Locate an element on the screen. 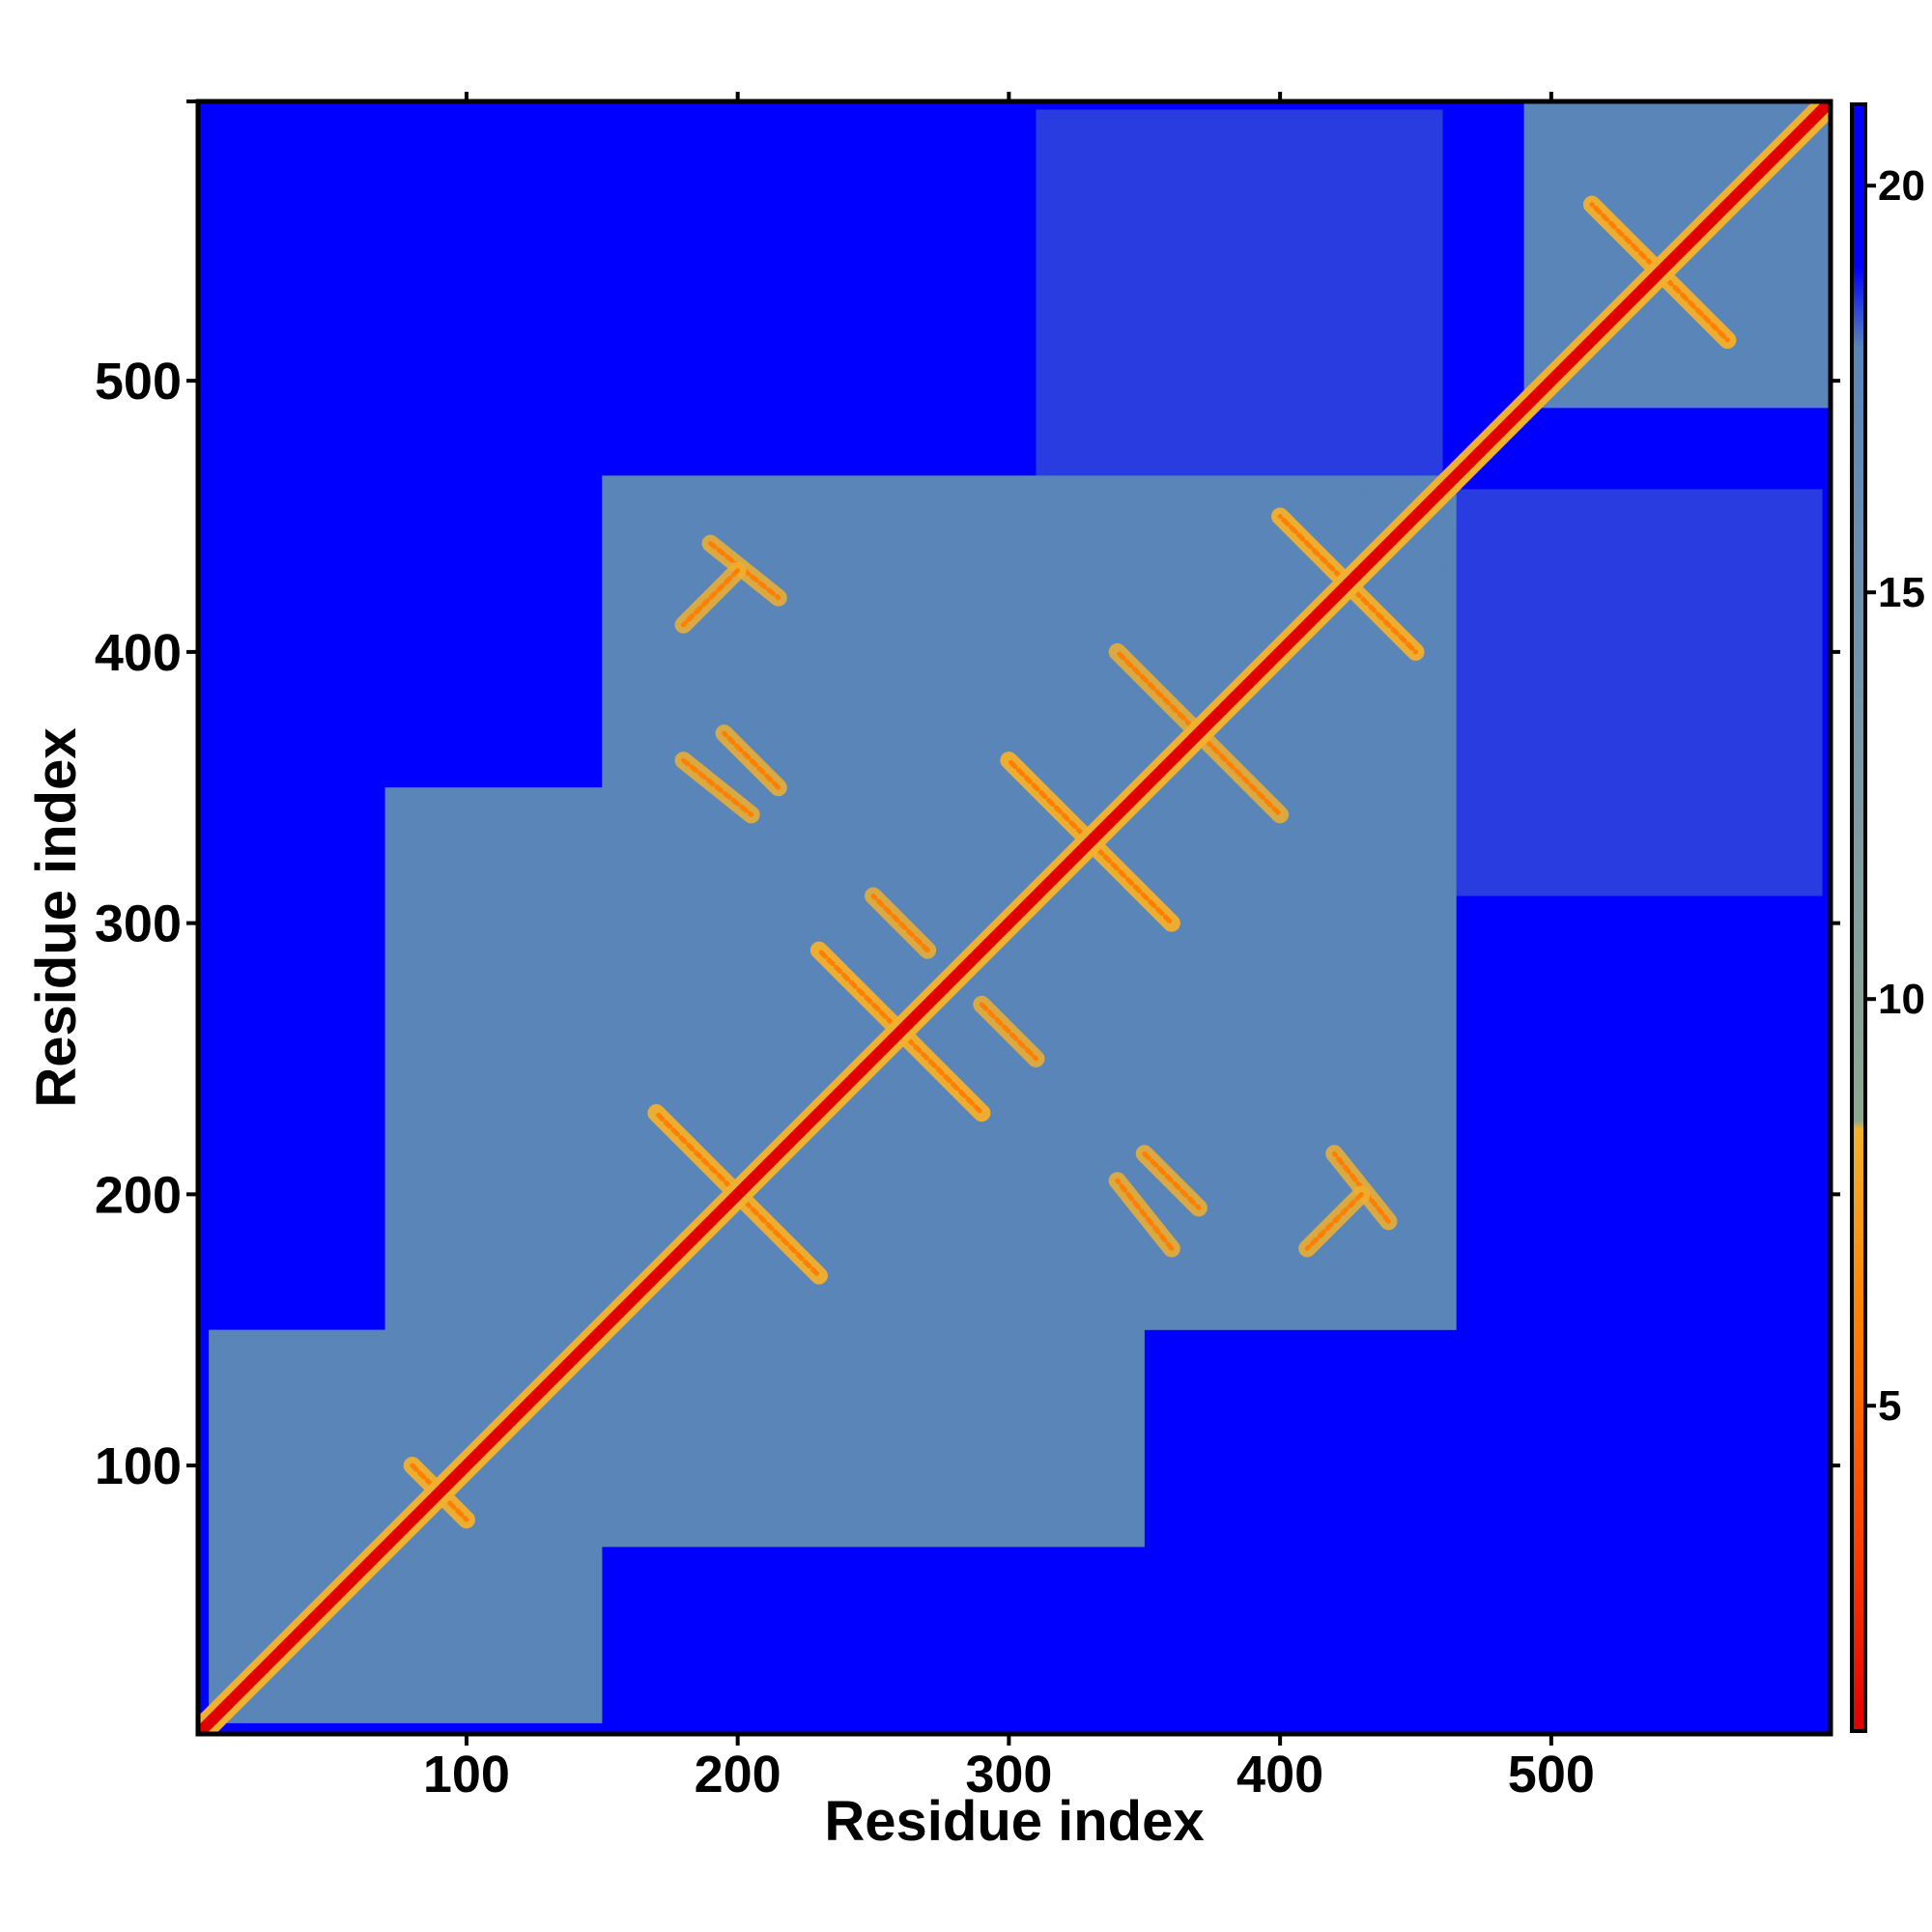 Image resolution: width=1932 pixels, height=1932 pixels. colorbar-tick-label: 5 is located at coordinates (1889, 1406).